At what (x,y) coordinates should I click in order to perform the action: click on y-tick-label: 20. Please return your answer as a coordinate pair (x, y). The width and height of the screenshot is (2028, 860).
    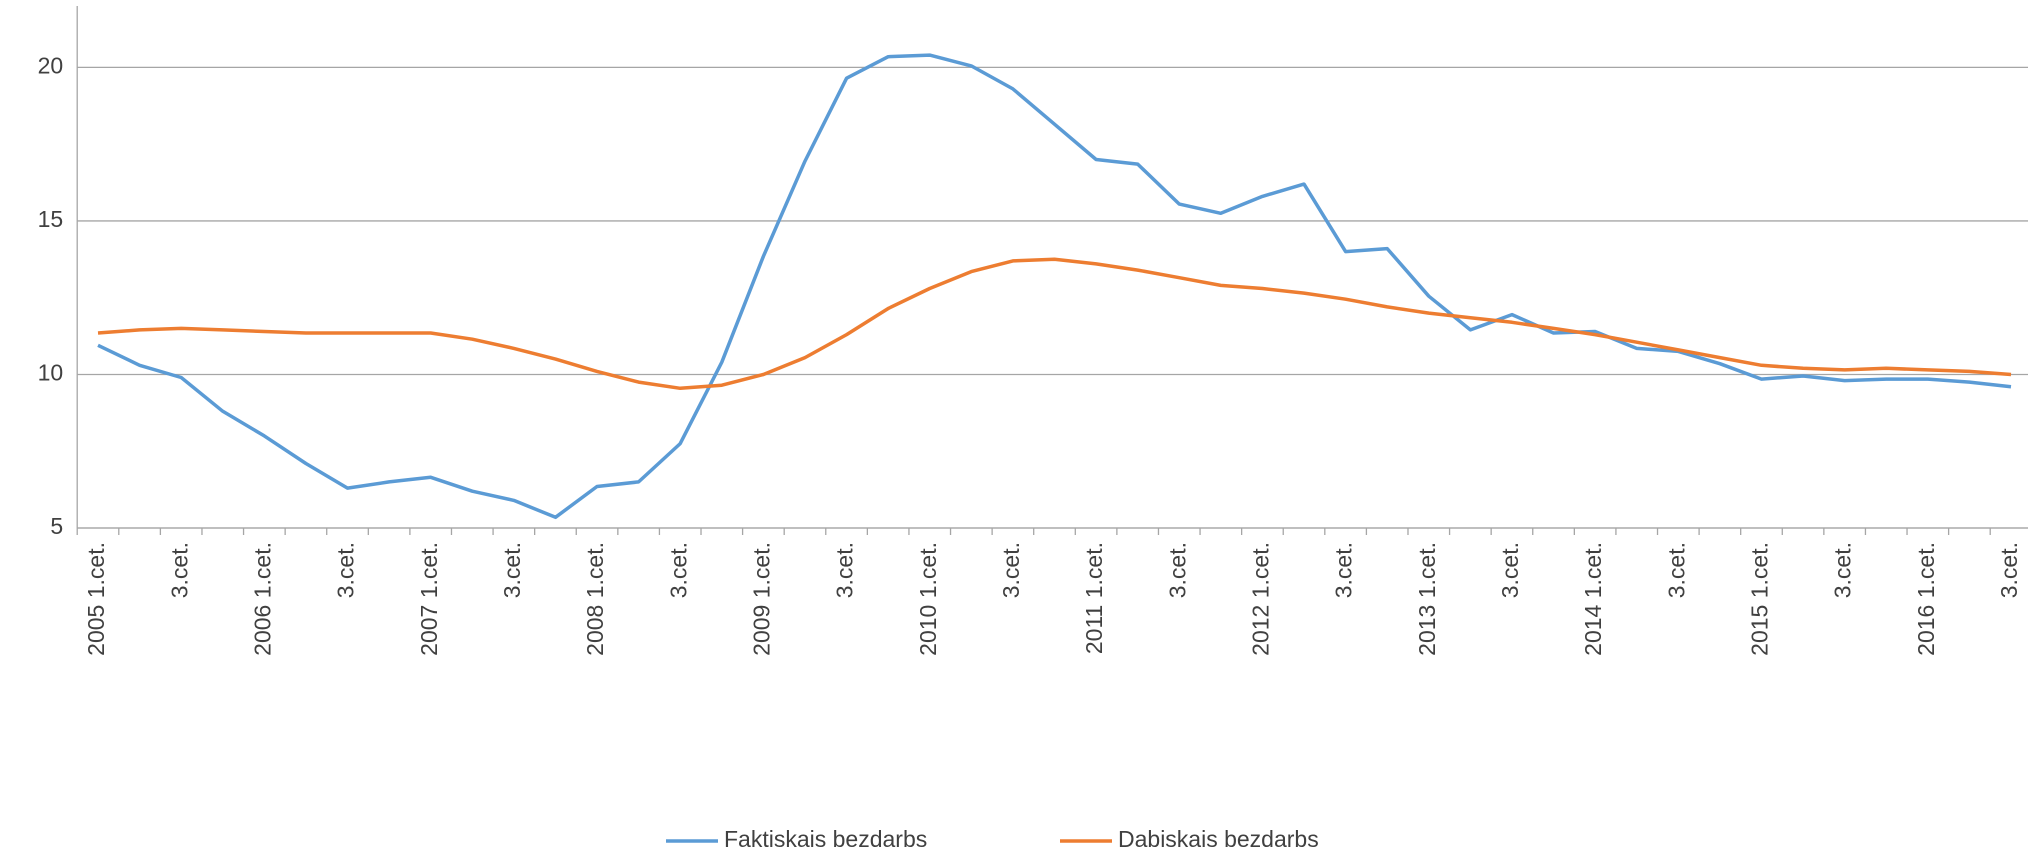
    Looking at the image, I should click on (51, 65).